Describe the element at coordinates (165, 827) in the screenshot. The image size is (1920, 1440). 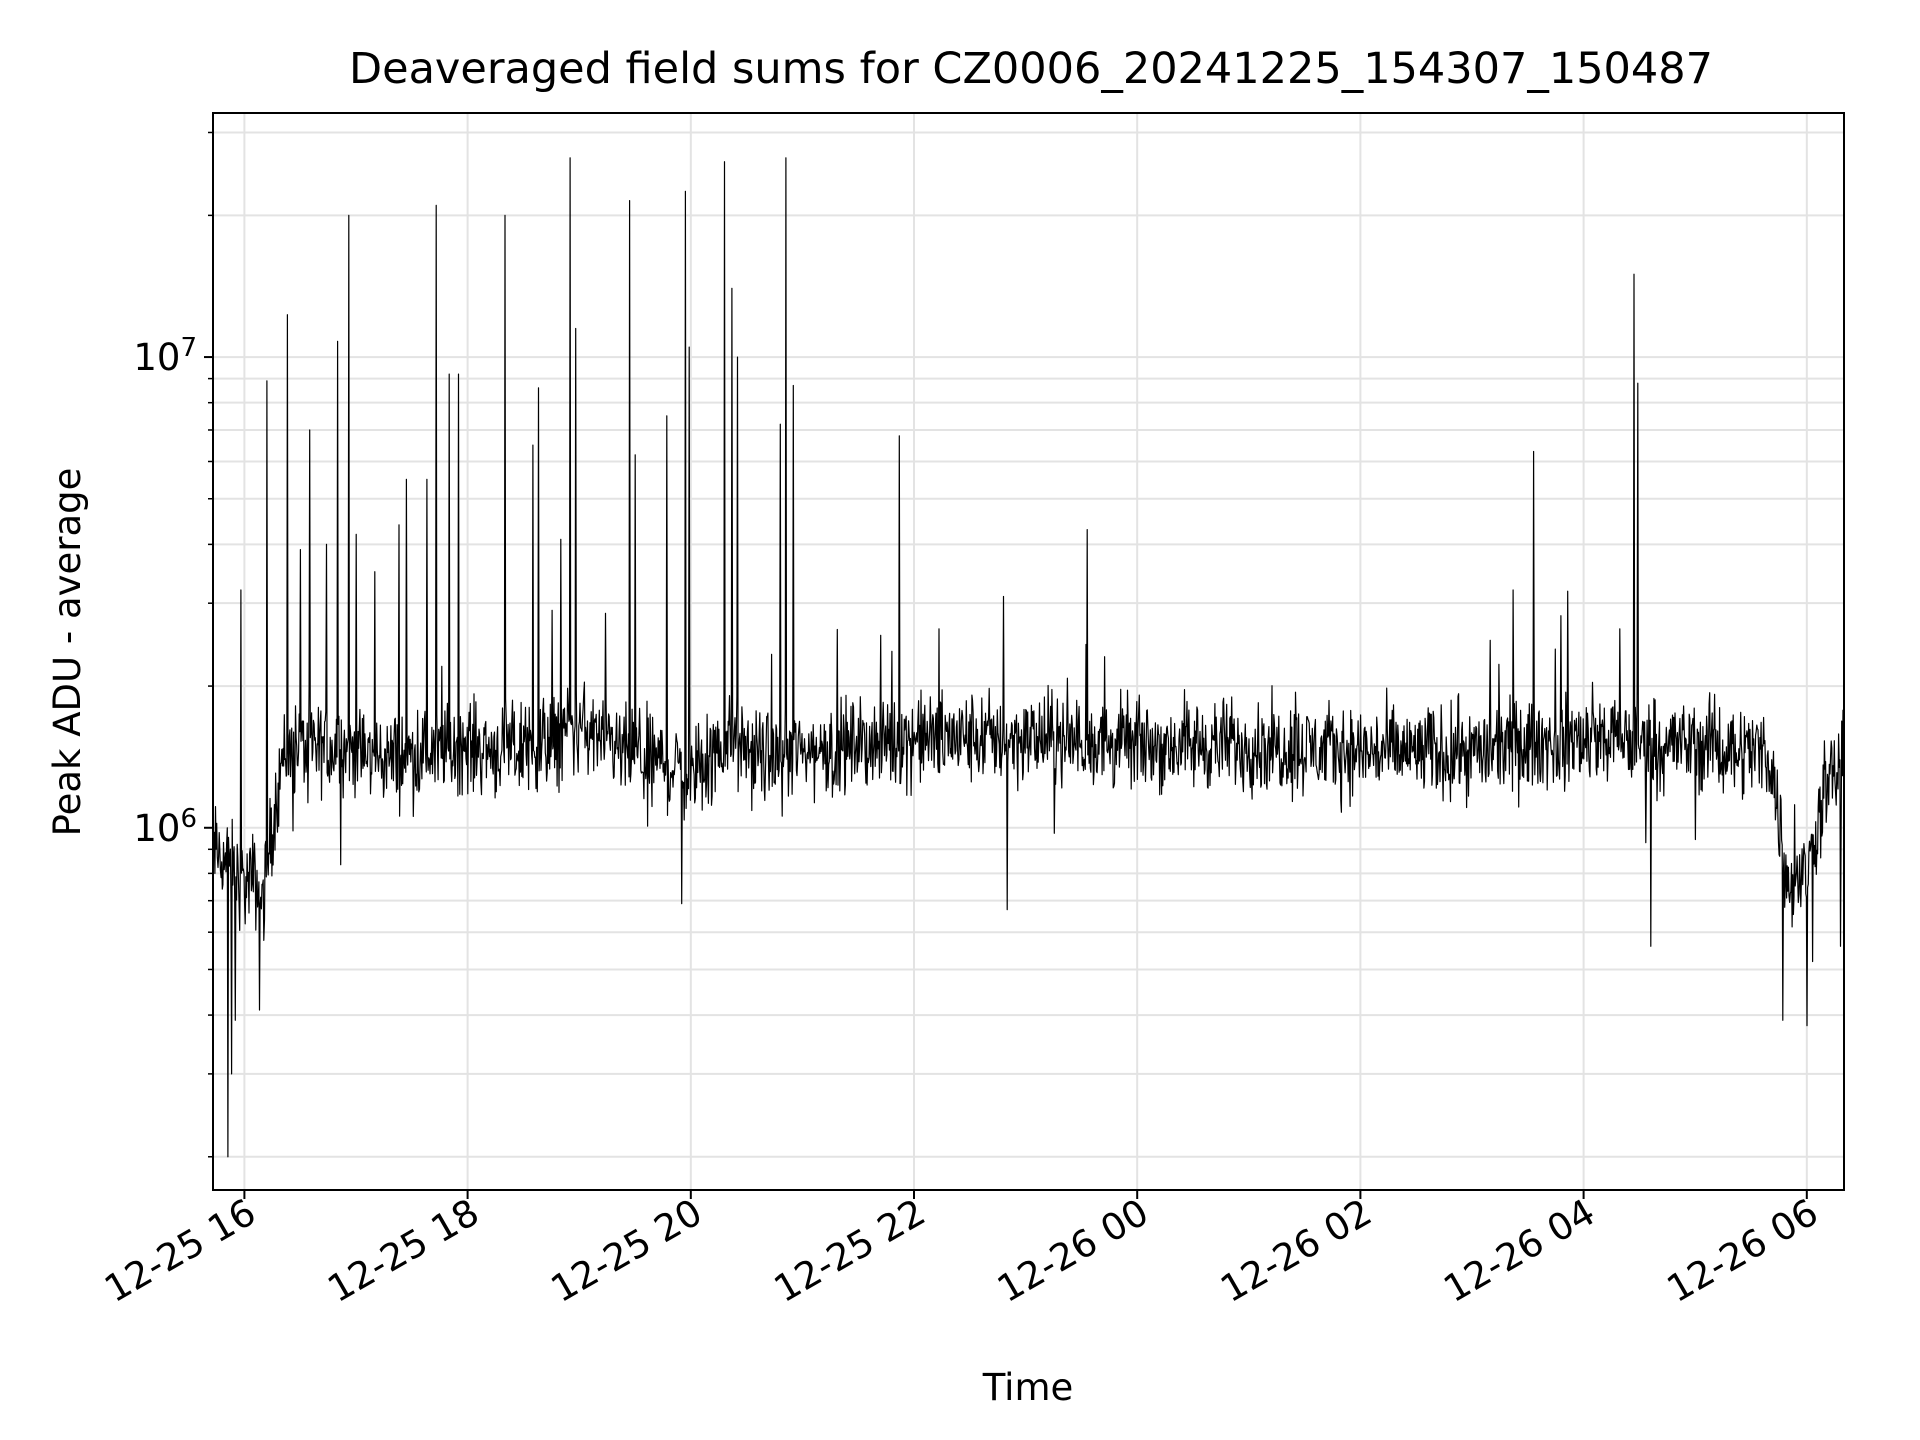
I see `y-tick-label: 106` at that location.